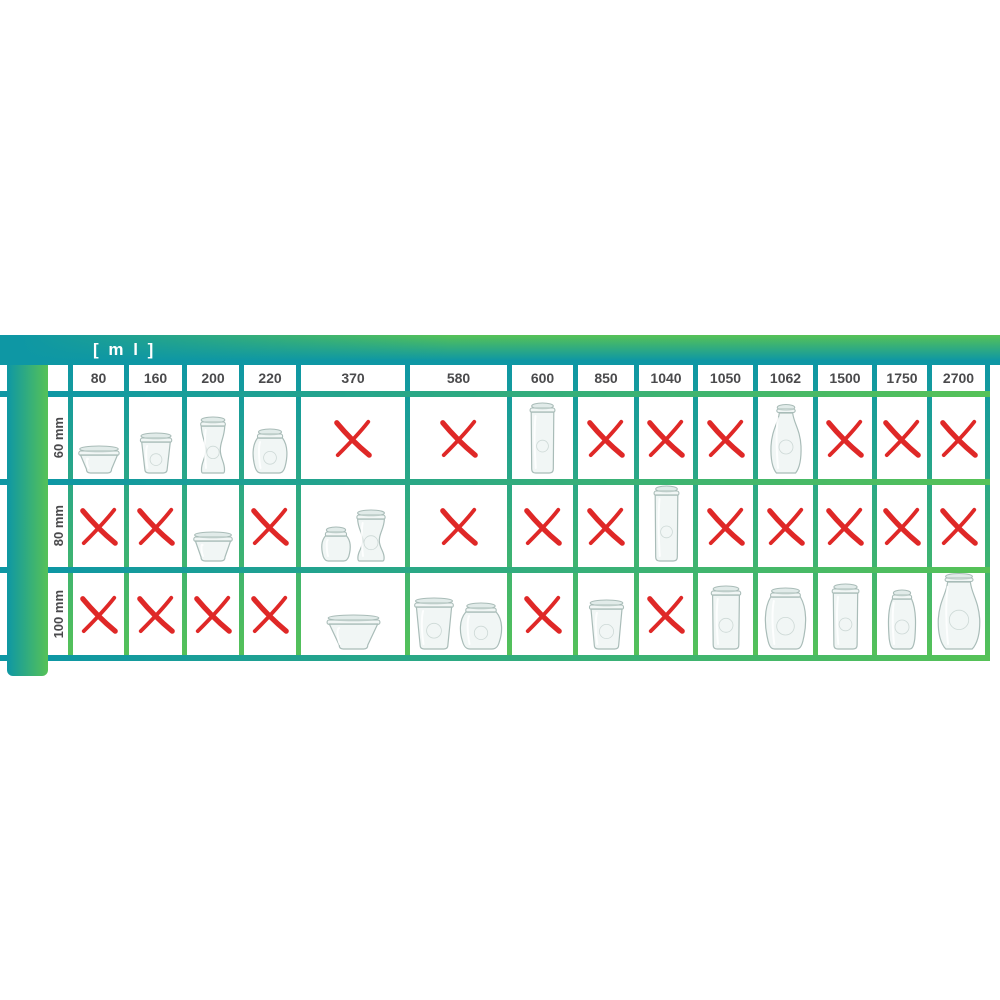  Describe the element at coordinates (542, 378) in the screenshot. I see `column-header-600ml: 600` at that location.